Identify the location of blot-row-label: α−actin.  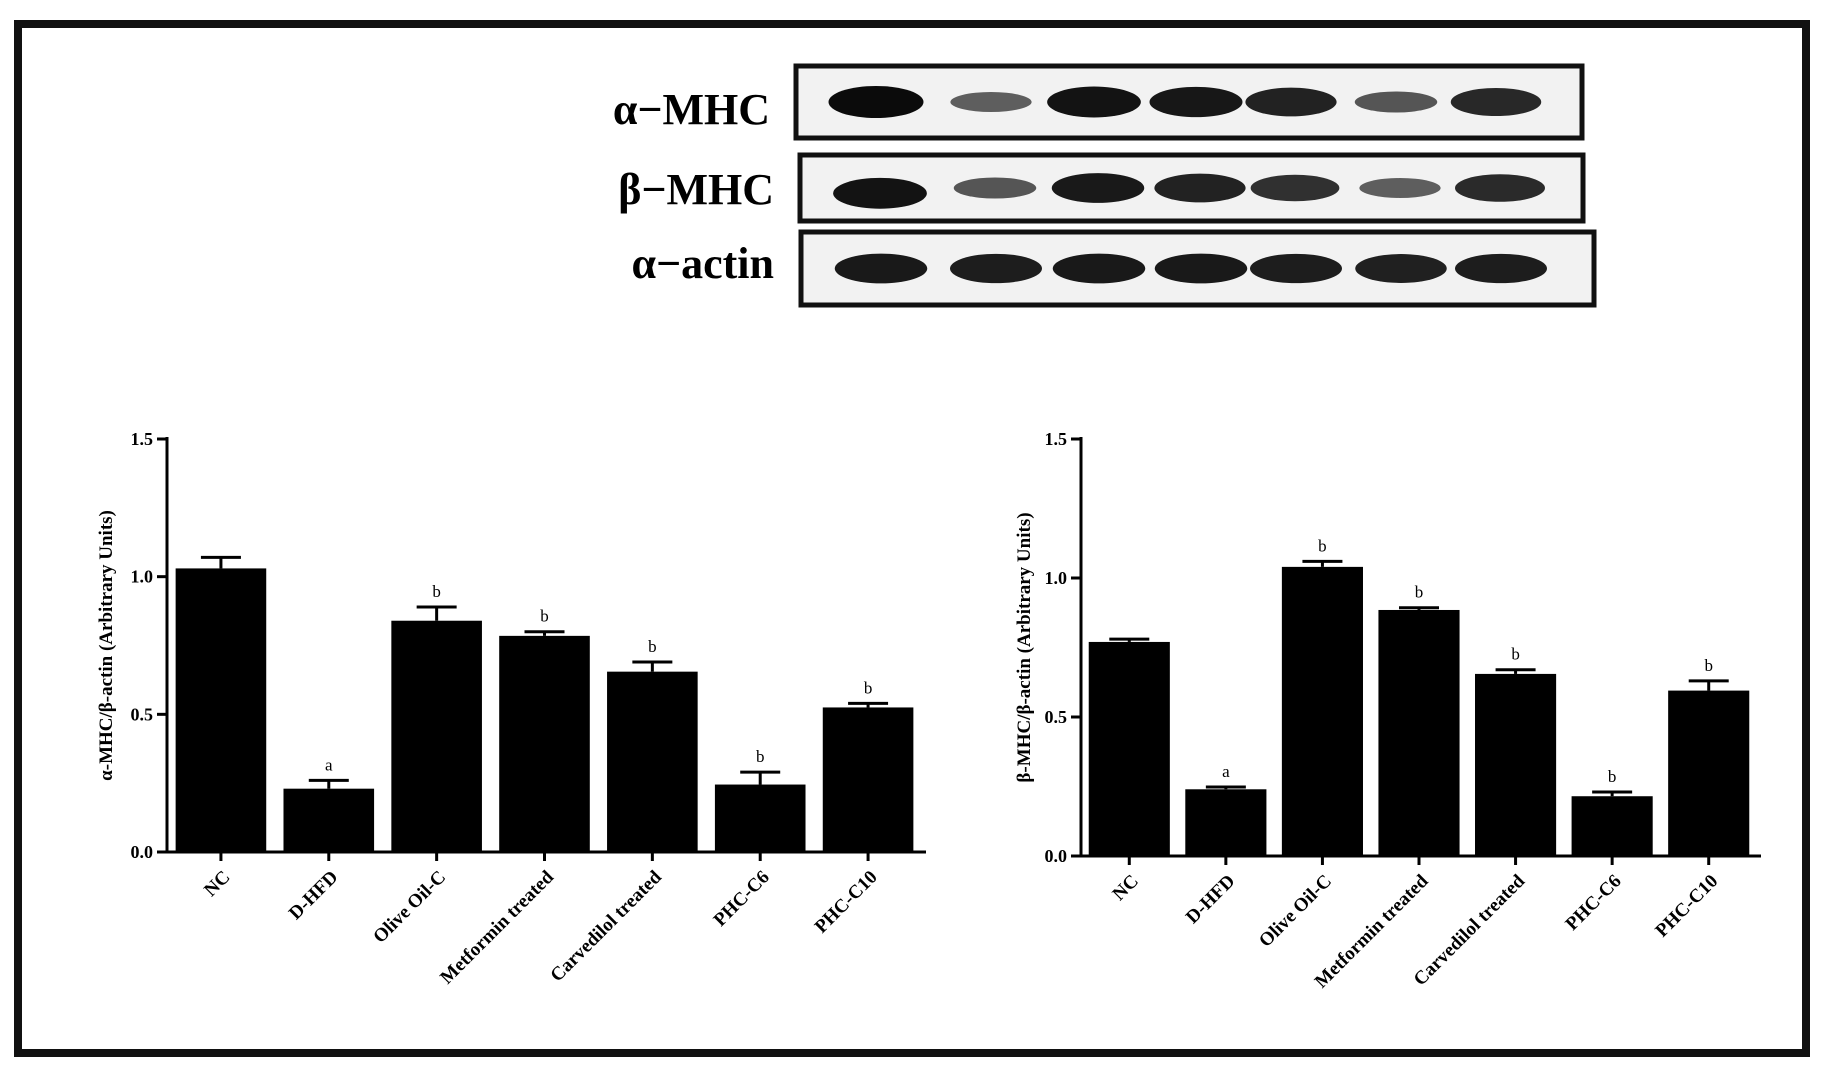
(702, 263).